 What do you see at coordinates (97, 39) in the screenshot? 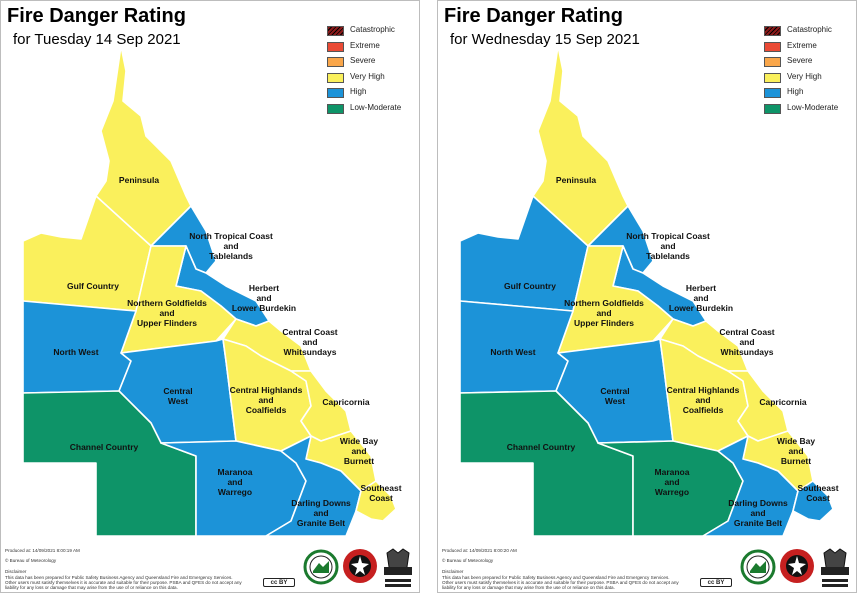
I see `map-subtitle: for Tuesday 14 Sep 2021` at bounding box center [97, 39].